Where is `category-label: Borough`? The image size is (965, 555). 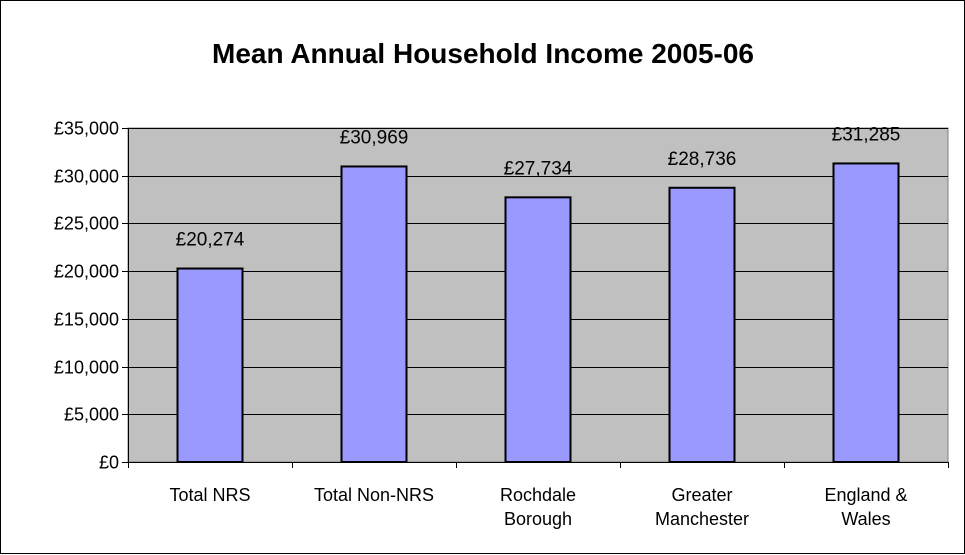 category-label: Borough is located at coordinates (538, 519).